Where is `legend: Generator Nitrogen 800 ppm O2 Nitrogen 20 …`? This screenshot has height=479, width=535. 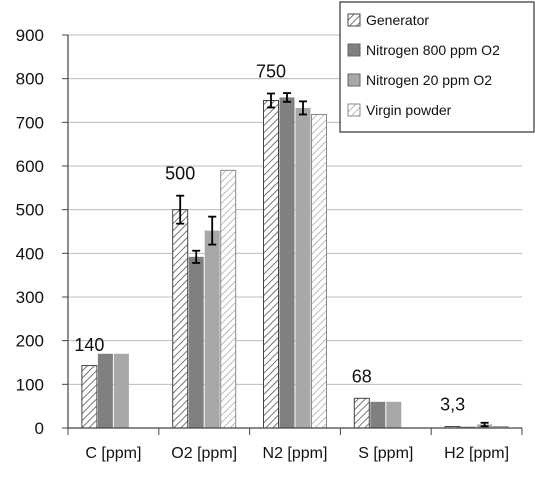
legend: Generator Nitrogen 800 ppm O2 Nitrogen 20 … is located at coordinates (437, 67).